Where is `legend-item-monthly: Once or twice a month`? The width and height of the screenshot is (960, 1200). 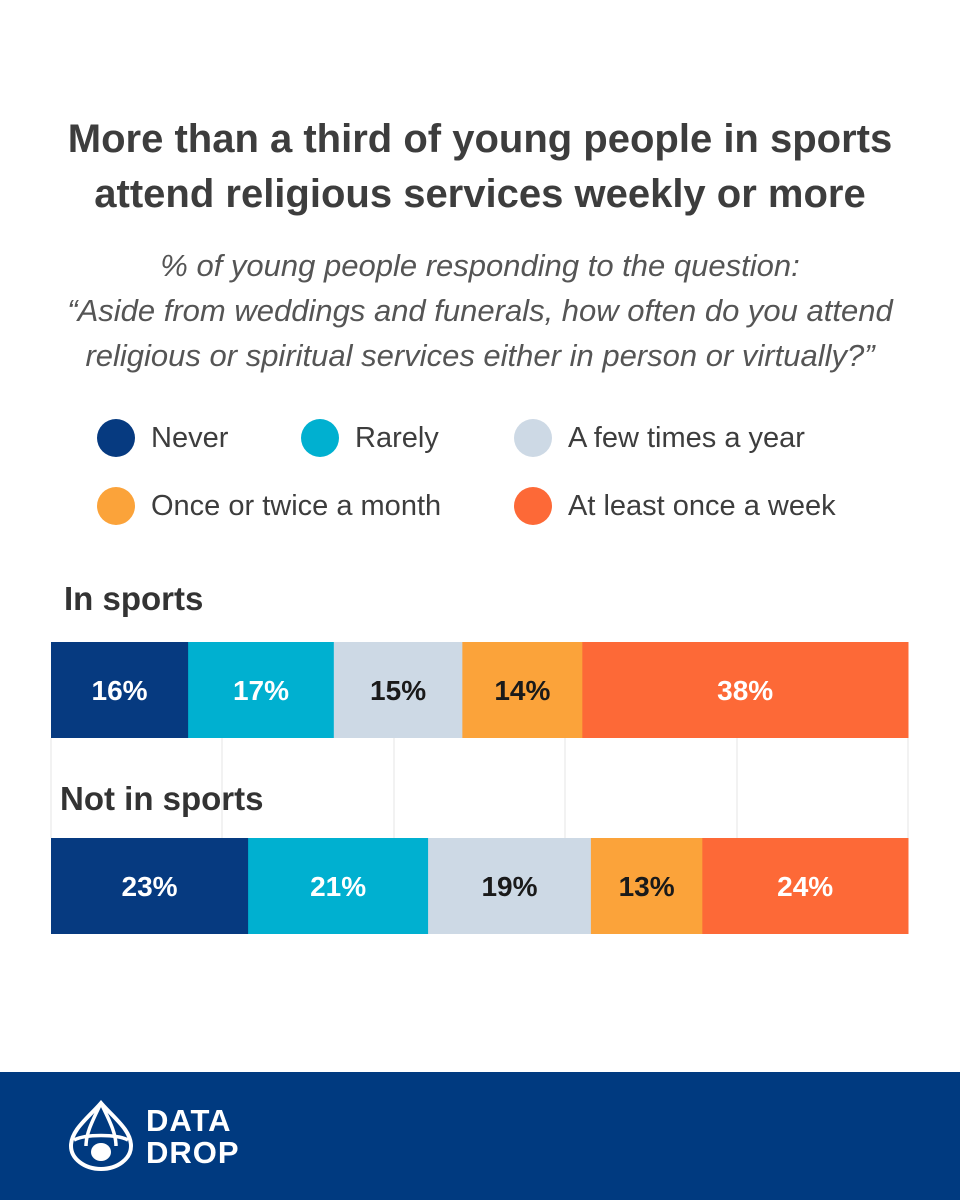
legend-item-monthly: Once or twice a month is located at coordinates (269, 506).